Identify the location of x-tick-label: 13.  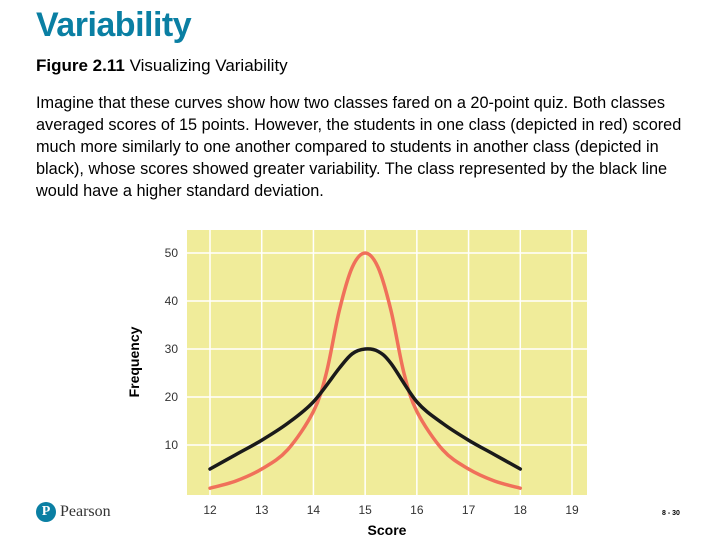
(262, 510).